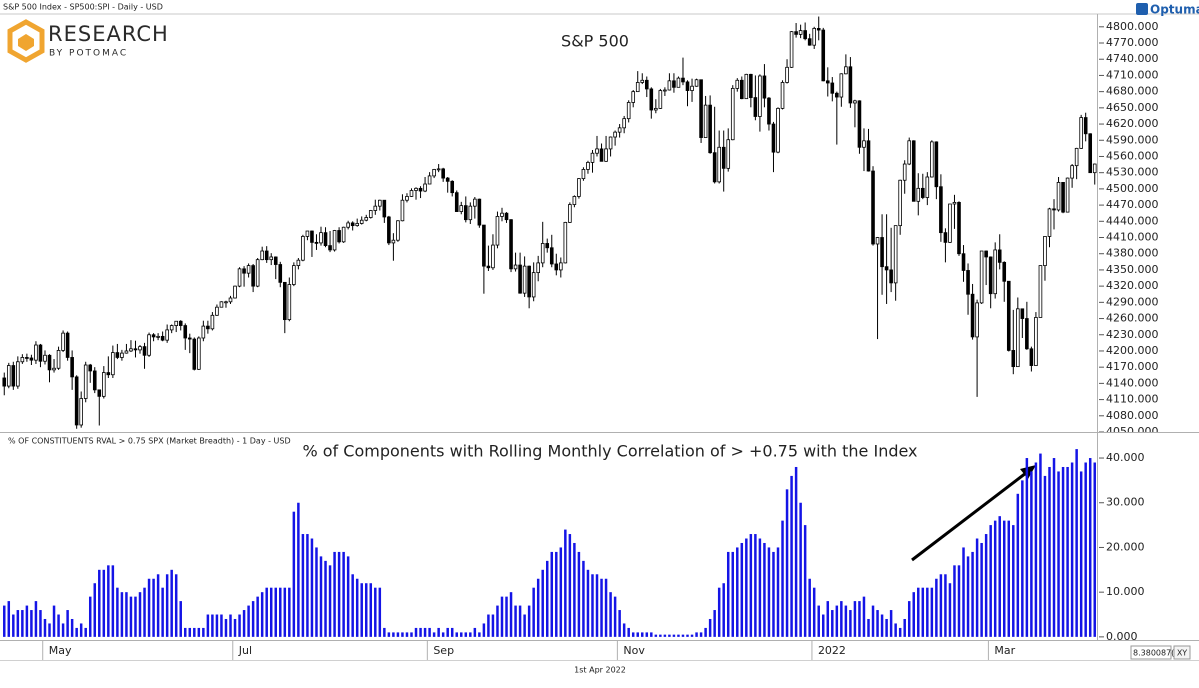 Image resolution: width=1199 pixels, height=688 pixels. Describe the element at coordinates (1132, 318) in the screenshot. I see `y-tick-label: 4260.000` at that location.